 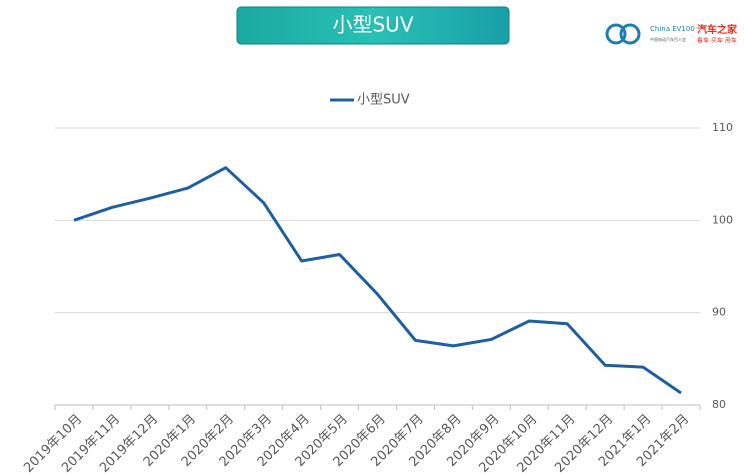 What do you see at coordinates (717, 41) in the screenshot?
I see `logo-text: 看车·买车·用车` at bounding box center [717, 41].